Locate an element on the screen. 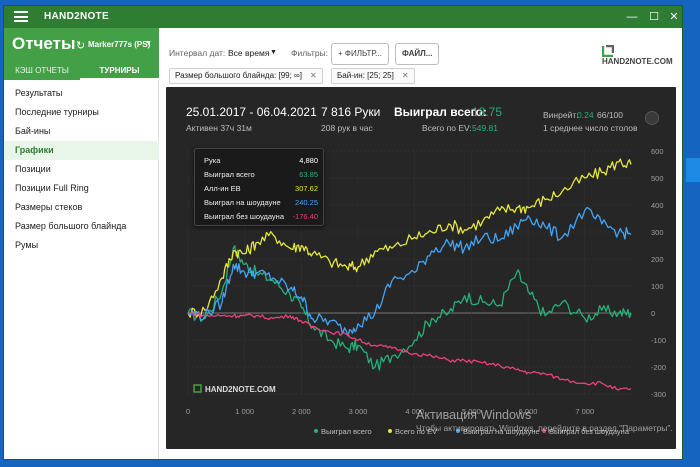  reports-header: Отчеты ↻ Marker777s (PS) ▼ is located at coordinates (81, 45).